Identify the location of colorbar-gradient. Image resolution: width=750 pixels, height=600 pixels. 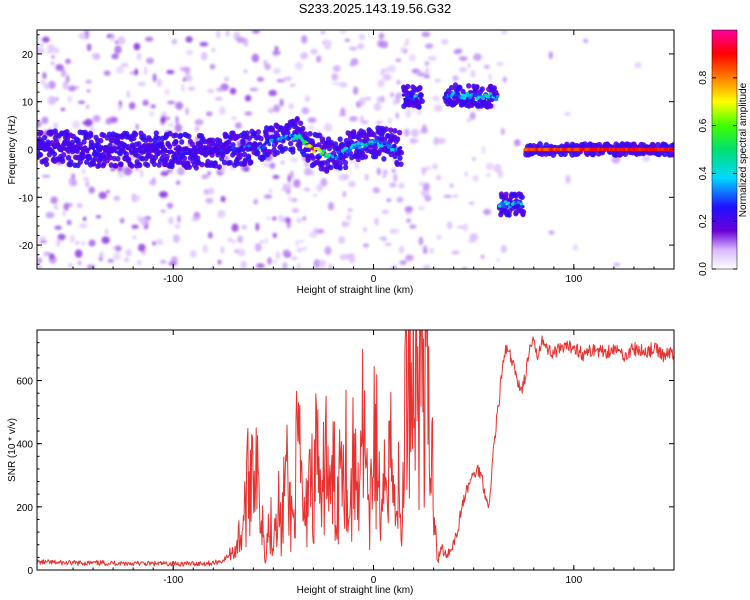
(724, 149).